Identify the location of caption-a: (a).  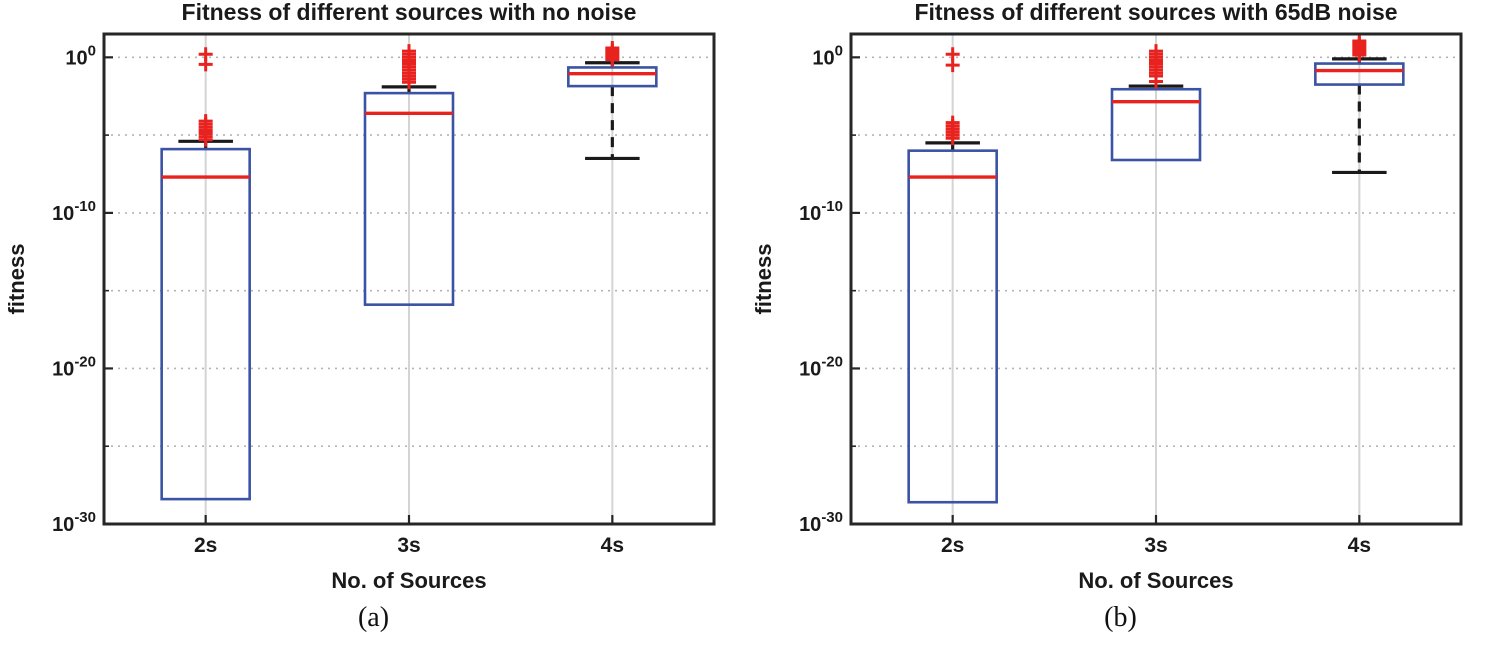
(373, 617).